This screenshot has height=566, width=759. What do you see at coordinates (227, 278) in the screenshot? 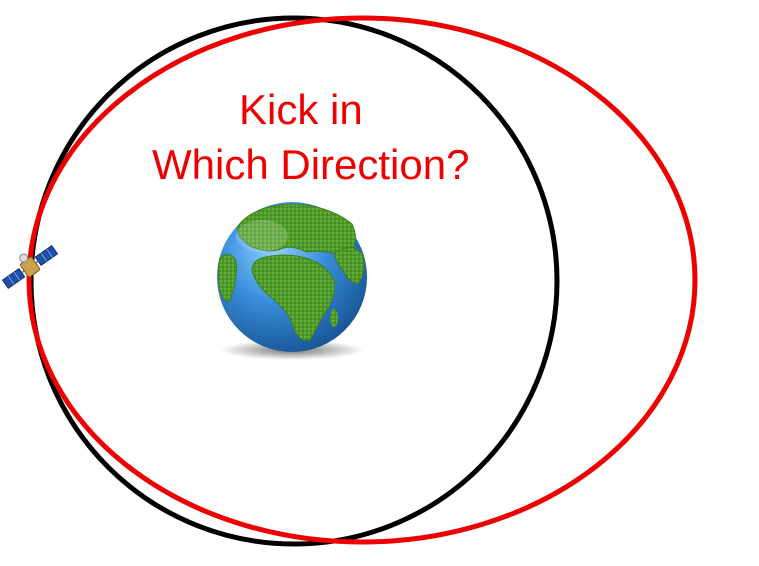
I see `earth-land-americas` at bounding box center [227, 278].